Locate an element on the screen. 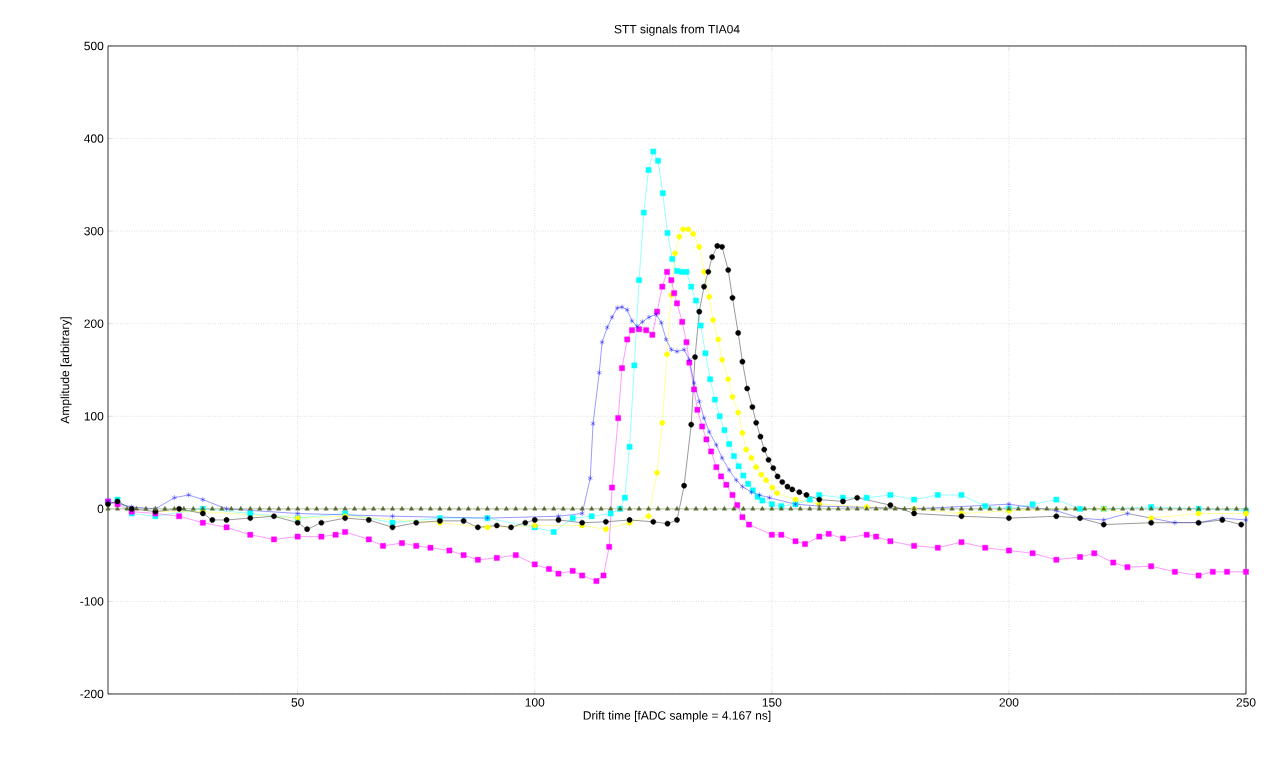 Image resolution: width=1270 pixels, height=758 pixels. y-tick-label: -100 is located at coordinates (92, 601).